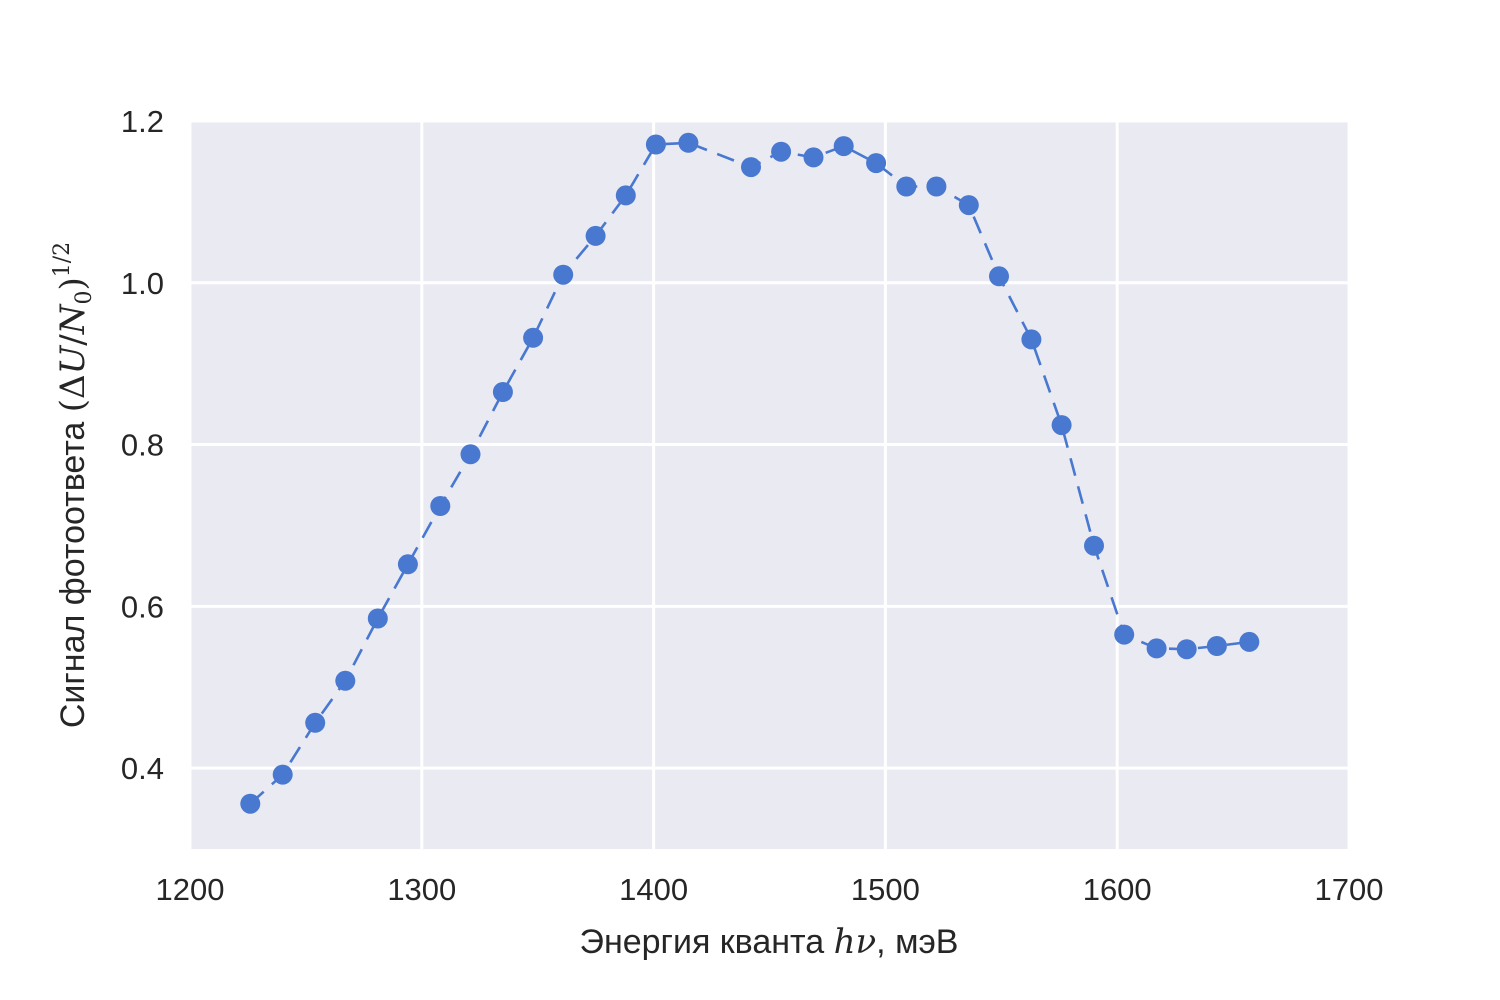 This screenshot has width=1500, height=1000. I want to click on x-tick-label: 1600, so click(1117, 889).